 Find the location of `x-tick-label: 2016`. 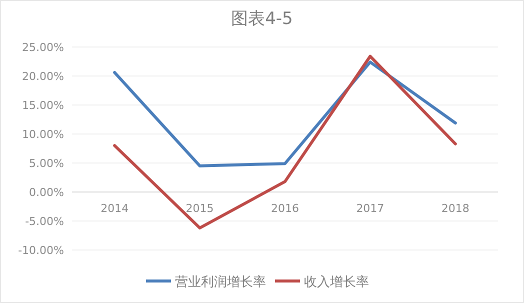

x-tick-label: 2016 is located at coordinates (285, 208).